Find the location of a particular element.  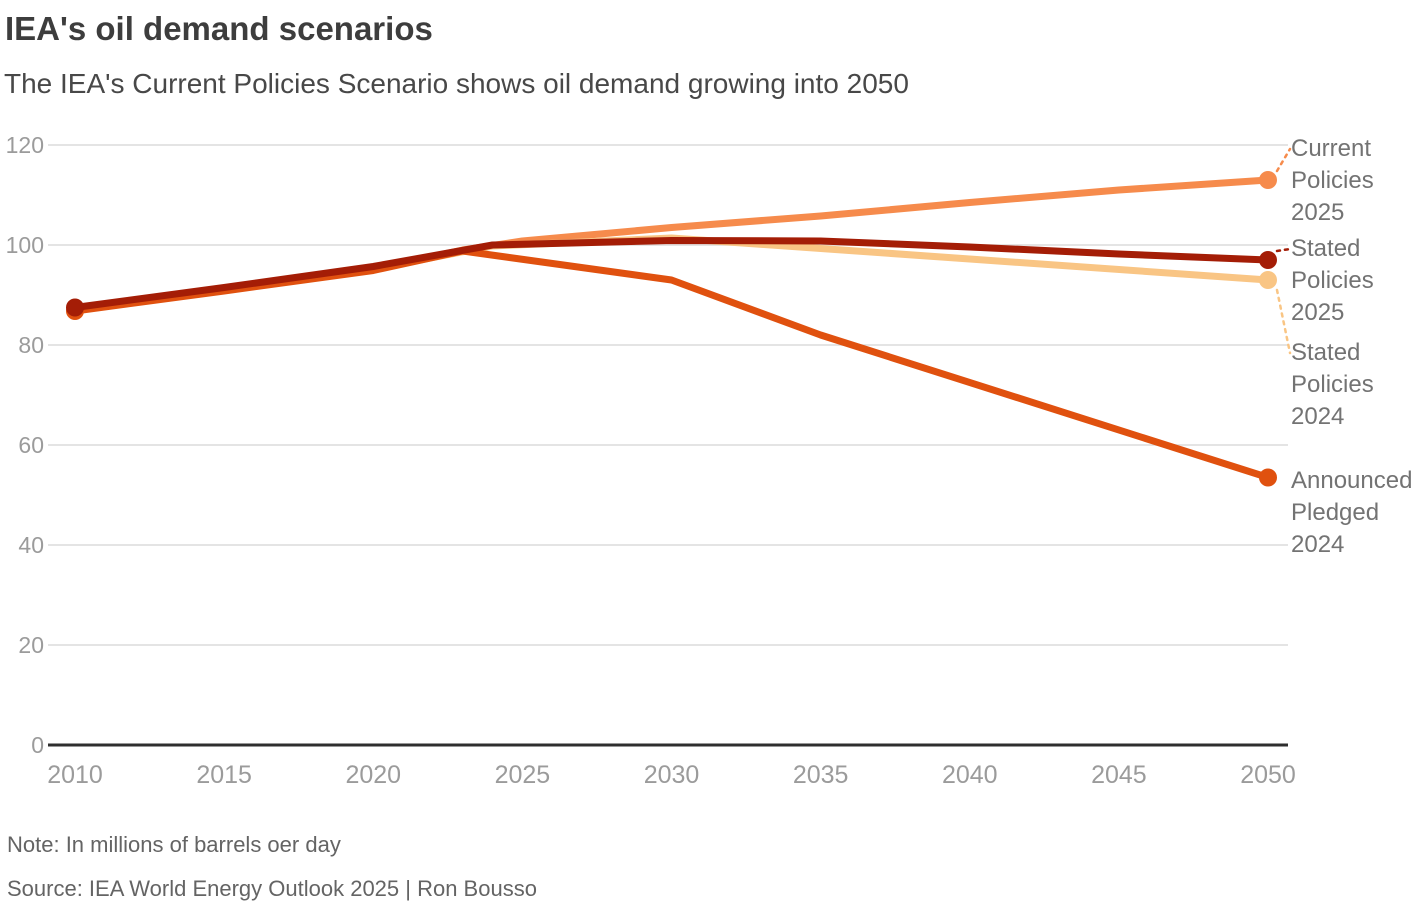

x-tick-label-2045: 2045 is located at coordinates (1119, 775).